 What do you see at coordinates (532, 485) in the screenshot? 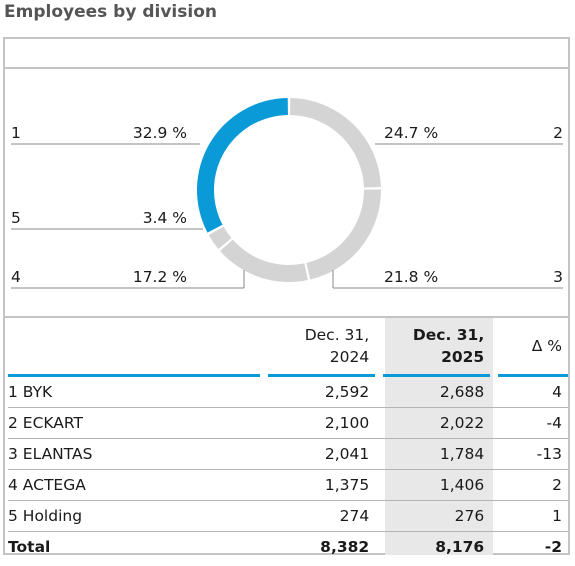
I see `value-delta: 2` at bounding box center [532, 485].